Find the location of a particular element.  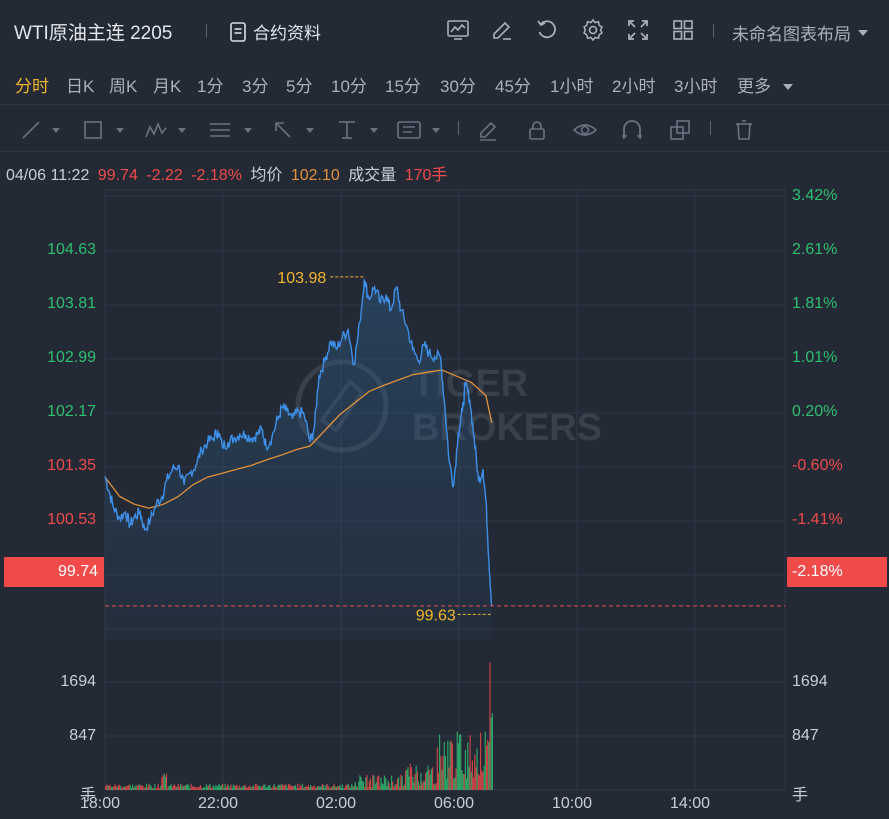

price-axis-label: 103.81 is located at coordinates (71, 303).